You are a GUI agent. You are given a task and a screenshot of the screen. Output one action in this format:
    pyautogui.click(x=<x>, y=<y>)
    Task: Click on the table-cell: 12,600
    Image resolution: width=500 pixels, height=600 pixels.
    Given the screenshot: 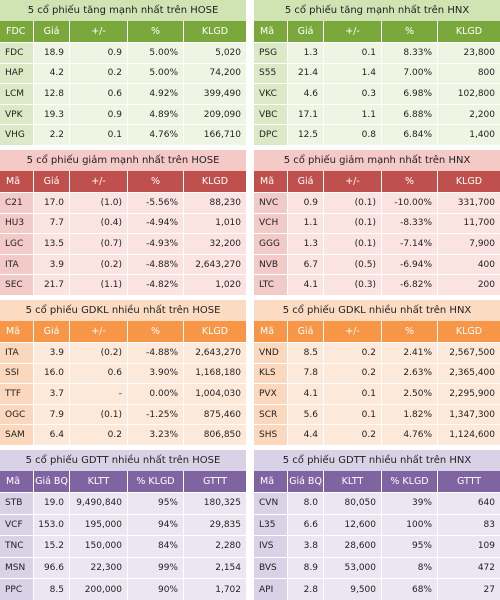 What is the action you would take?
    pyautogui.click(x=353, y=525)
    